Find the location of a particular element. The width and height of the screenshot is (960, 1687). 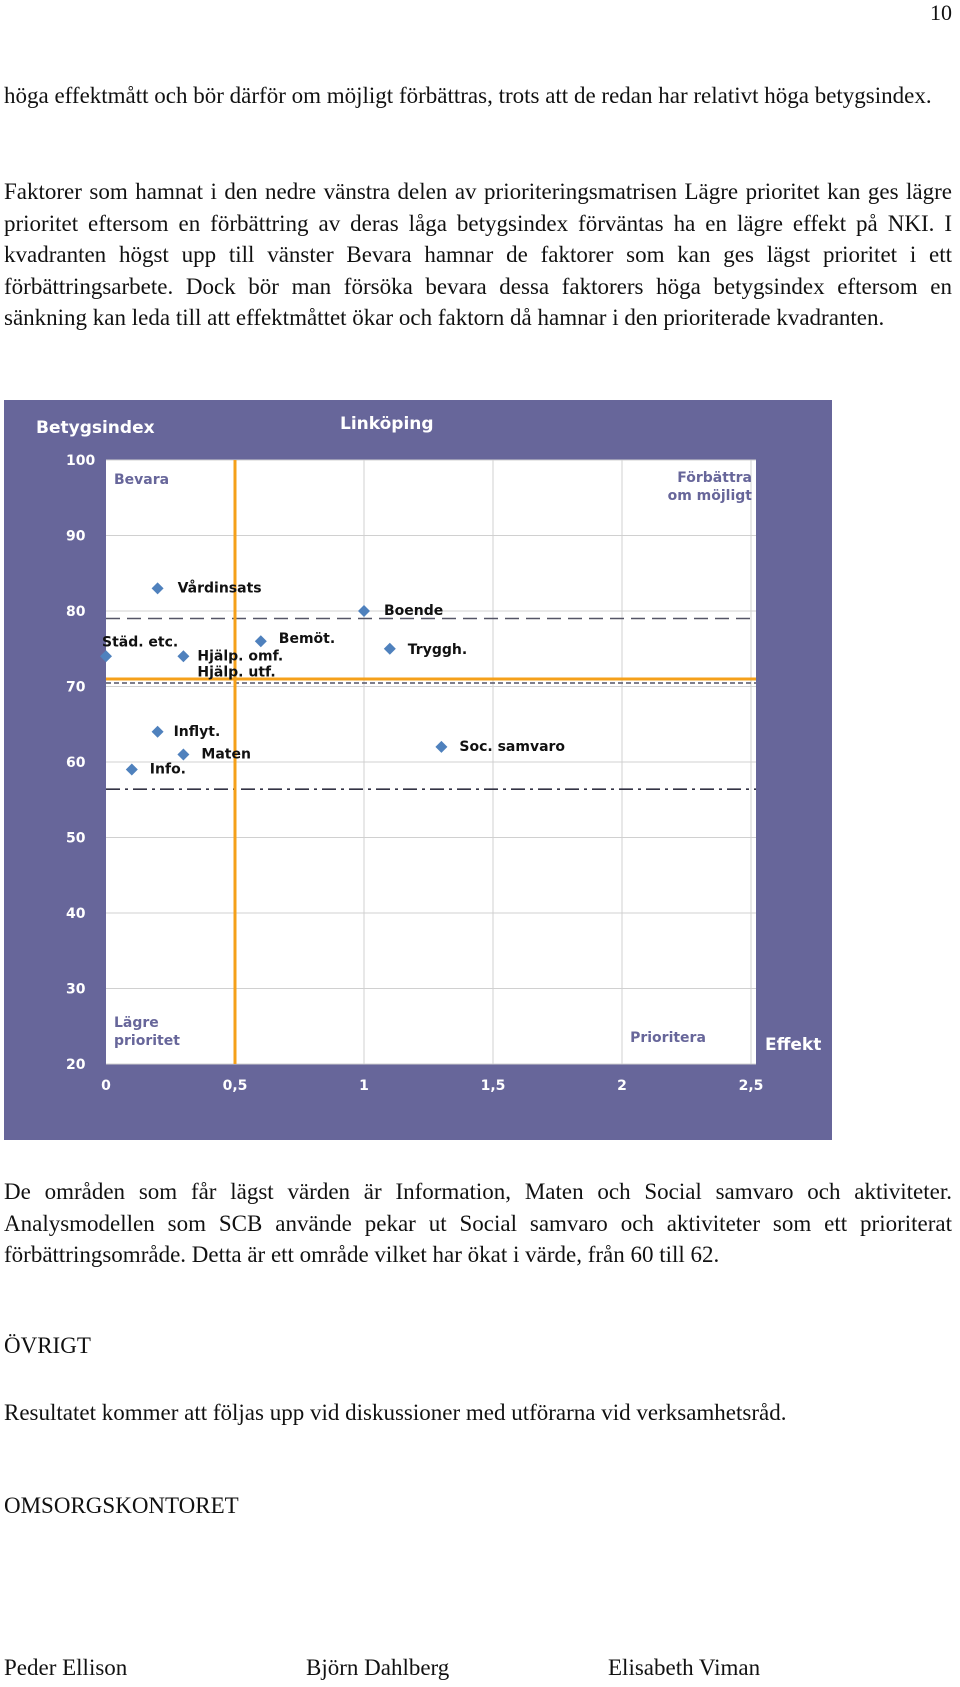

quadrant-label-forbattra: Förbättra is located at coordinates (714, 478).